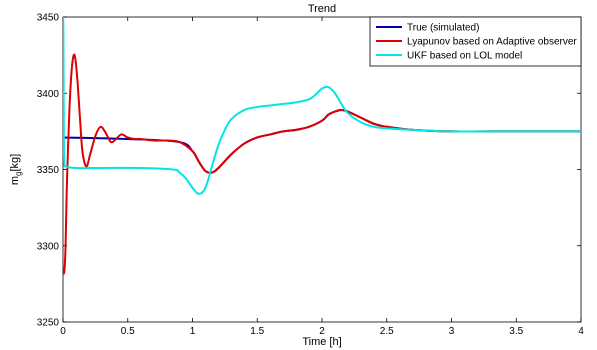 This screenshot has height=350, width=597. I want to click on x-tick-label: 0.5, so click(128, 331).